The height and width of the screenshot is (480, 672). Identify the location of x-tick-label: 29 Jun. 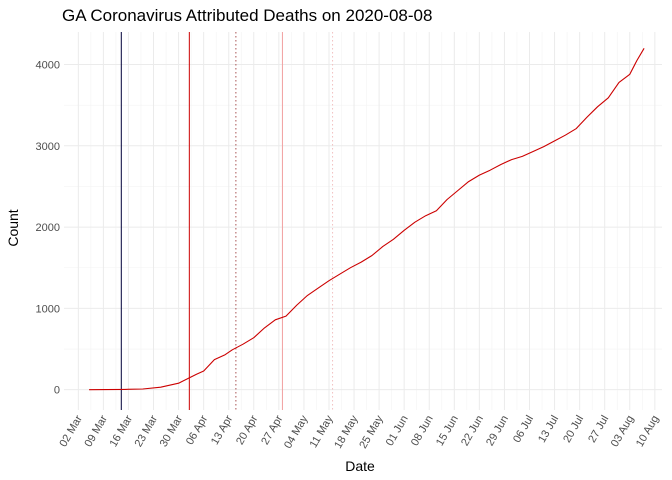
(497, 431).